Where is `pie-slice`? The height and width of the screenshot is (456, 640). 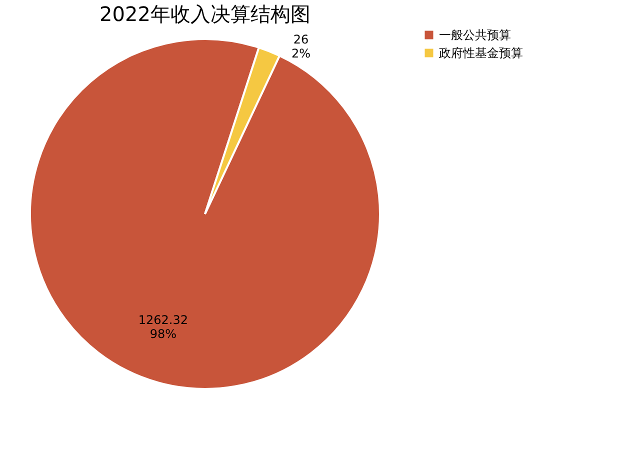 pie-slice is located at coordinates (242, 130).